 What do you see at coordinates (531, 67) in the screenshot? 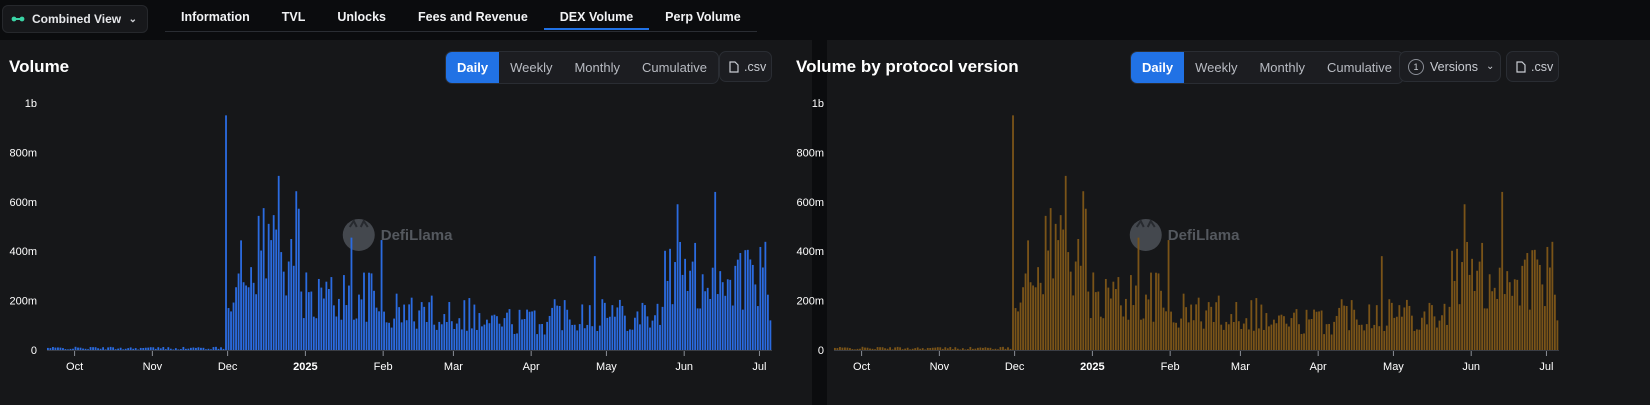
I see `period-weekly-button: Weekly` at bounding box center [531, 67].